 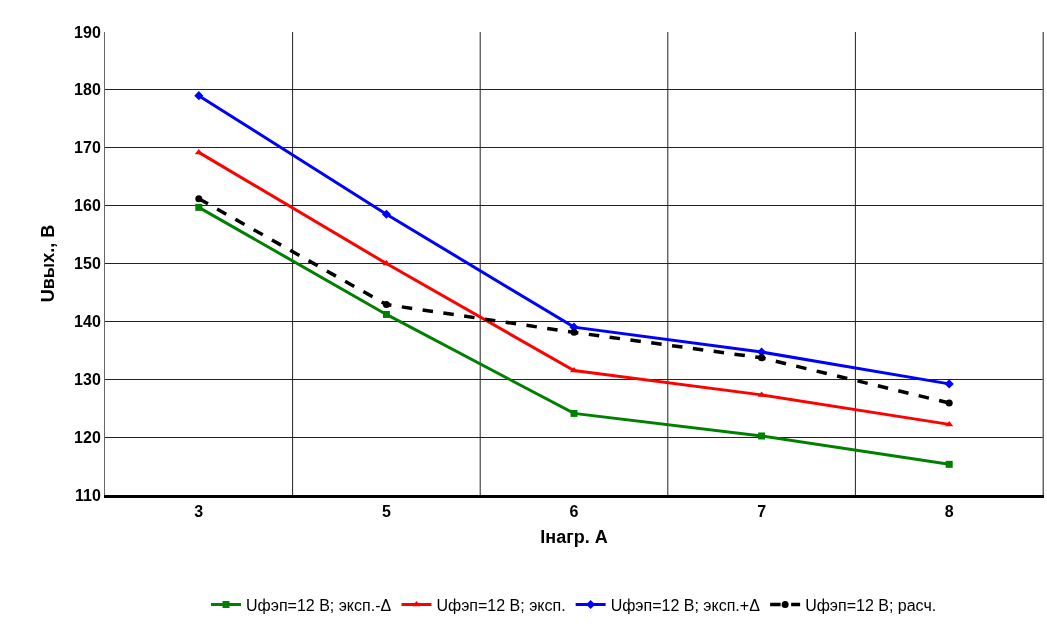 I want to click on x-tick-label: 8, so click(x=949, y=512).